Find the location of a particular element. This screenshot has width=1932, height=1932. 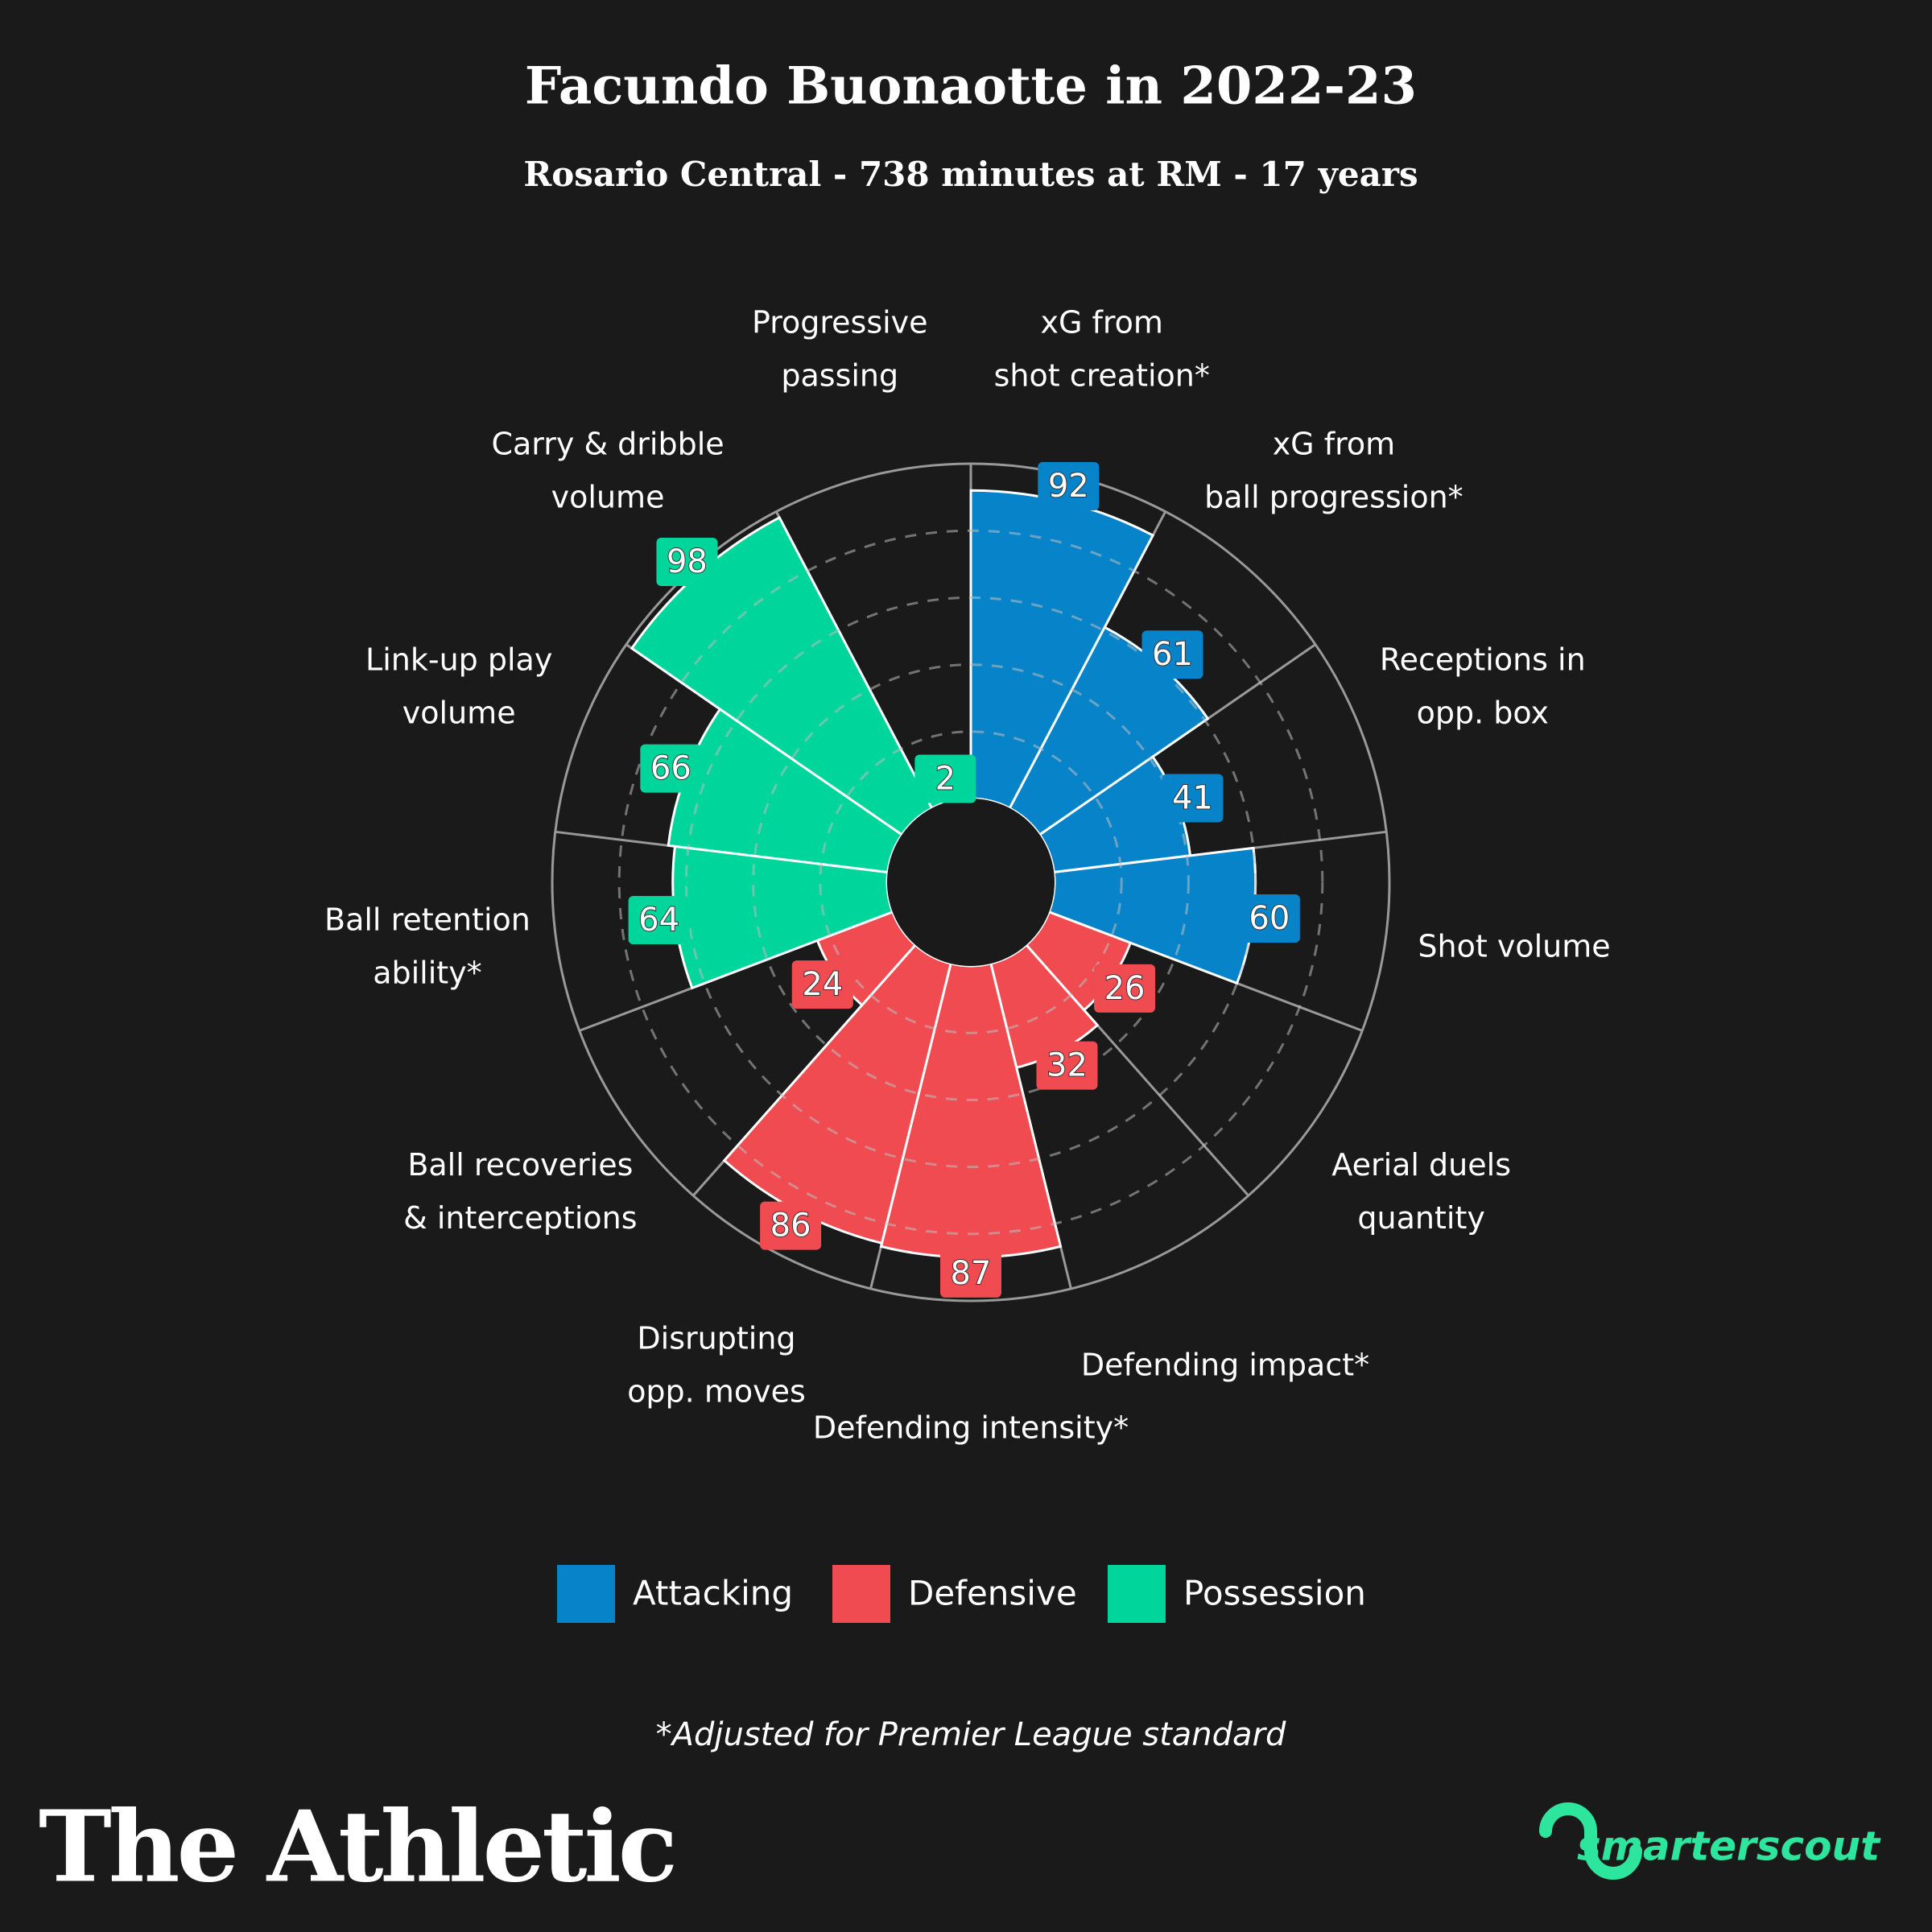

value-label: 87 is located at coordinates (971, 1273).